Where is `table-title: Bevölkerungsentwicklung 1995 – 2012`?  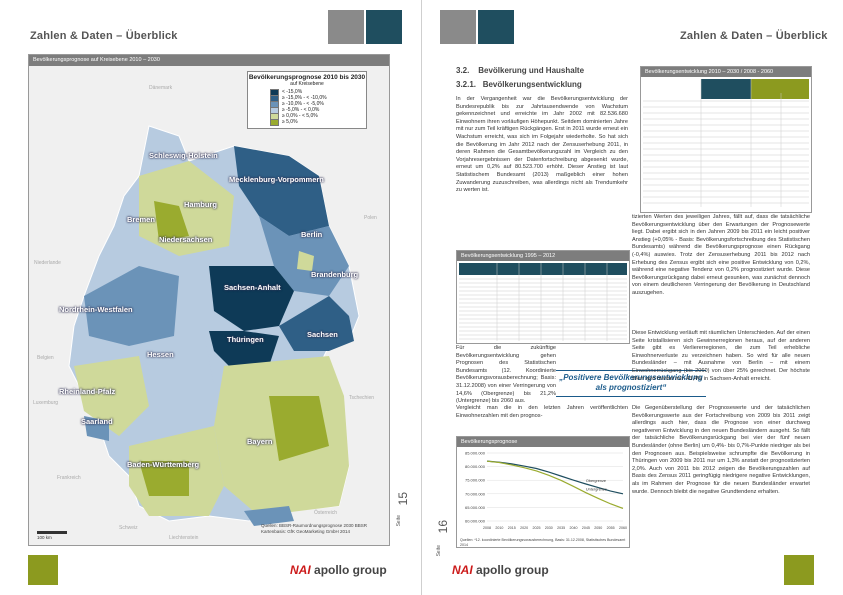 table-title: Bevölkerungsentwicklung 1995 – 2012 is located at coordinates (543, 256).